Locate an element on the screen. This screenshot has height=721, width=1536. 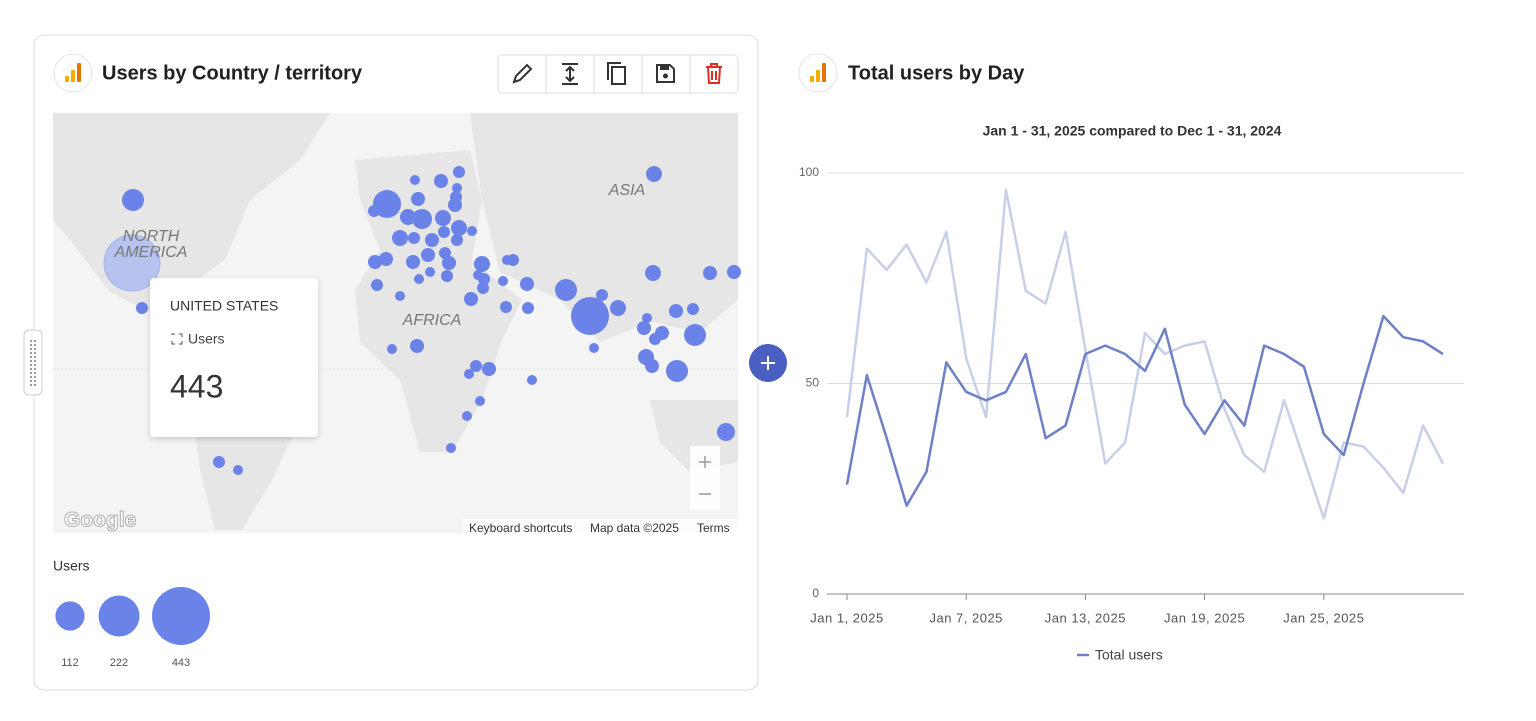
attribution: Keyboard shortcuts is located at coordinates (520, 528).